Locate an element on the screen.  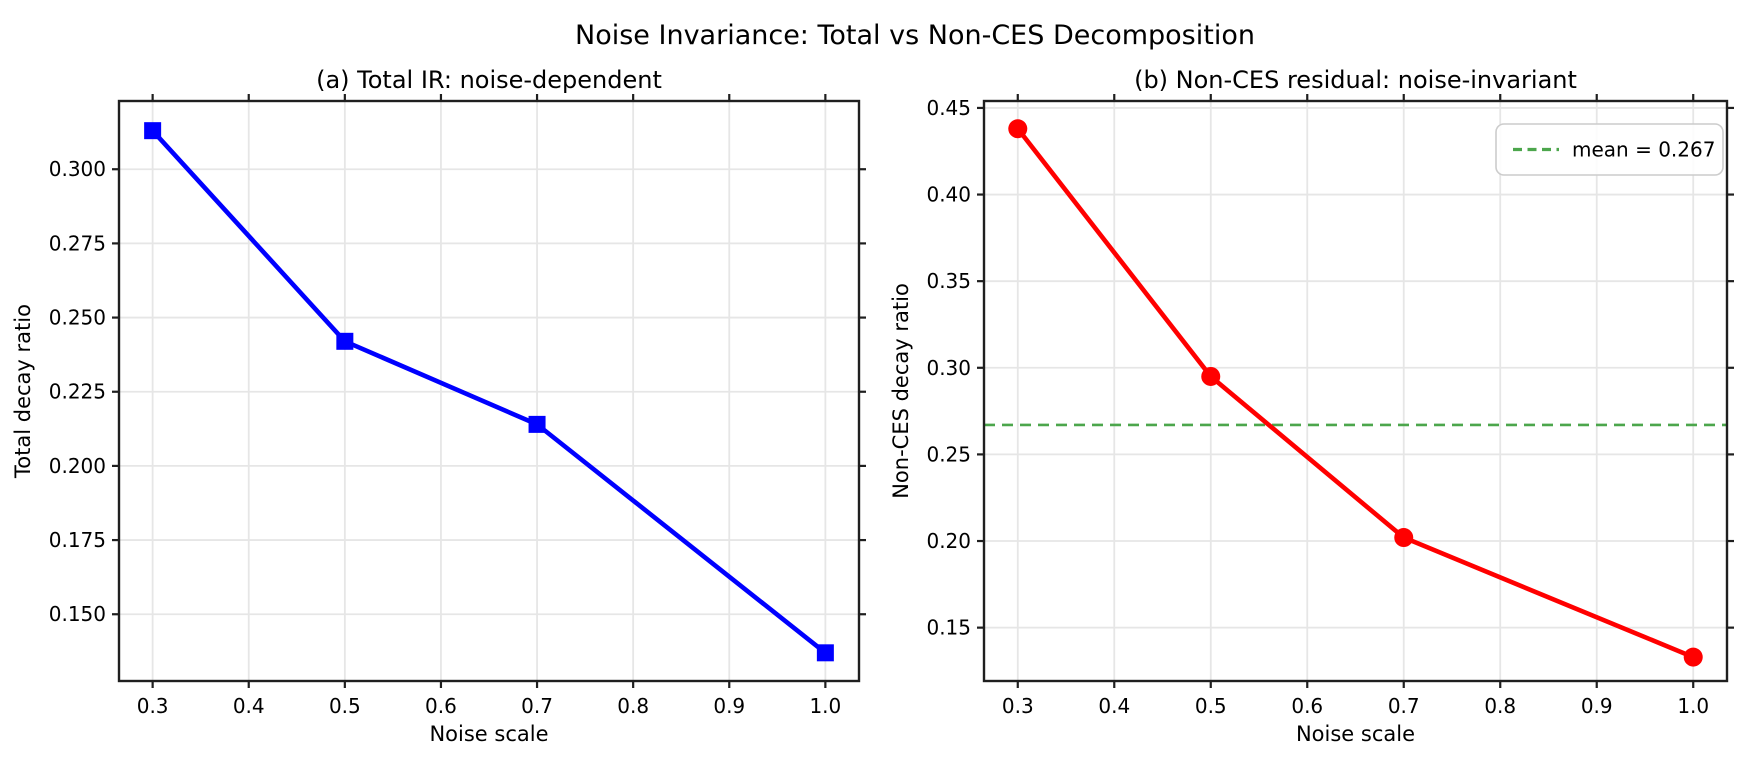
y-tick-label: 0.225 is located at coordinates (77, 392).